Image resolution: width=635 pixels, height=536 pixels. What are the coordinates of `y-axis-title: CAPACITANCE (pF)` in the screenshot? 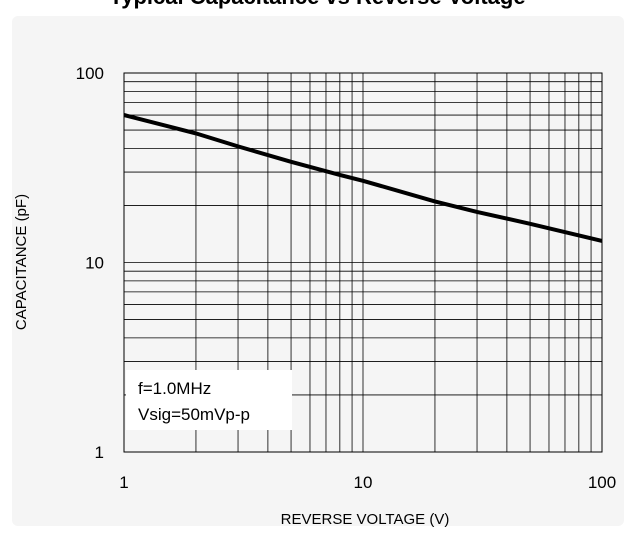 It's located at (21, 262).